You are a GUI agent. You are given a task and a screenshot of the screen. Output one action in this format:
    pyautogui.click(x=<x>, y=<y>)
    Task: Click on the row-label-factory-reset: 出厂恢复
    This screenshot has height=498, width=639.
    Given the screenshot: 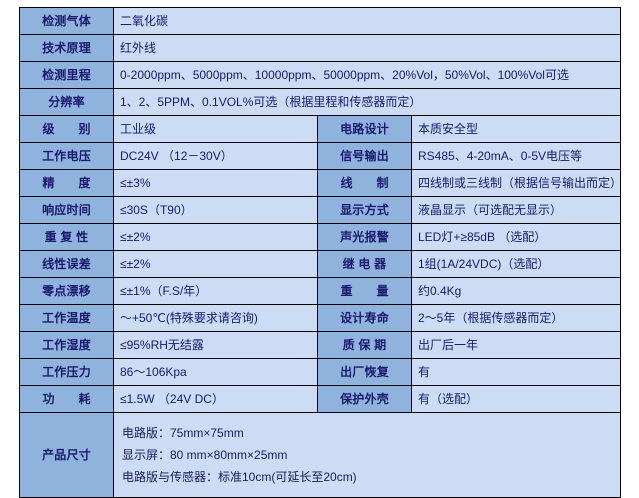 What is the action you would take?
    pyautogui.click(x=364, y=372)
    